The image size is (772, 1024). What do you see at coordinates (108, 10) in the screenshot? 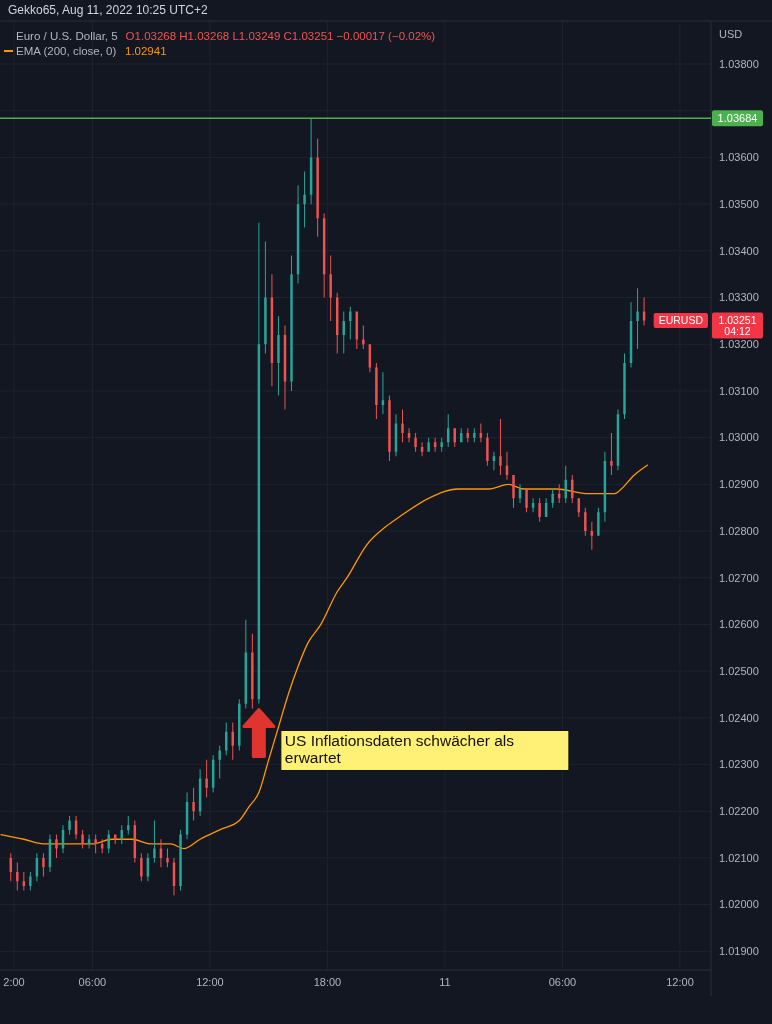
I see `text: Gekko65, Aug 11, 2022 10:25 UTC+2` at bounding box center [108, 10].